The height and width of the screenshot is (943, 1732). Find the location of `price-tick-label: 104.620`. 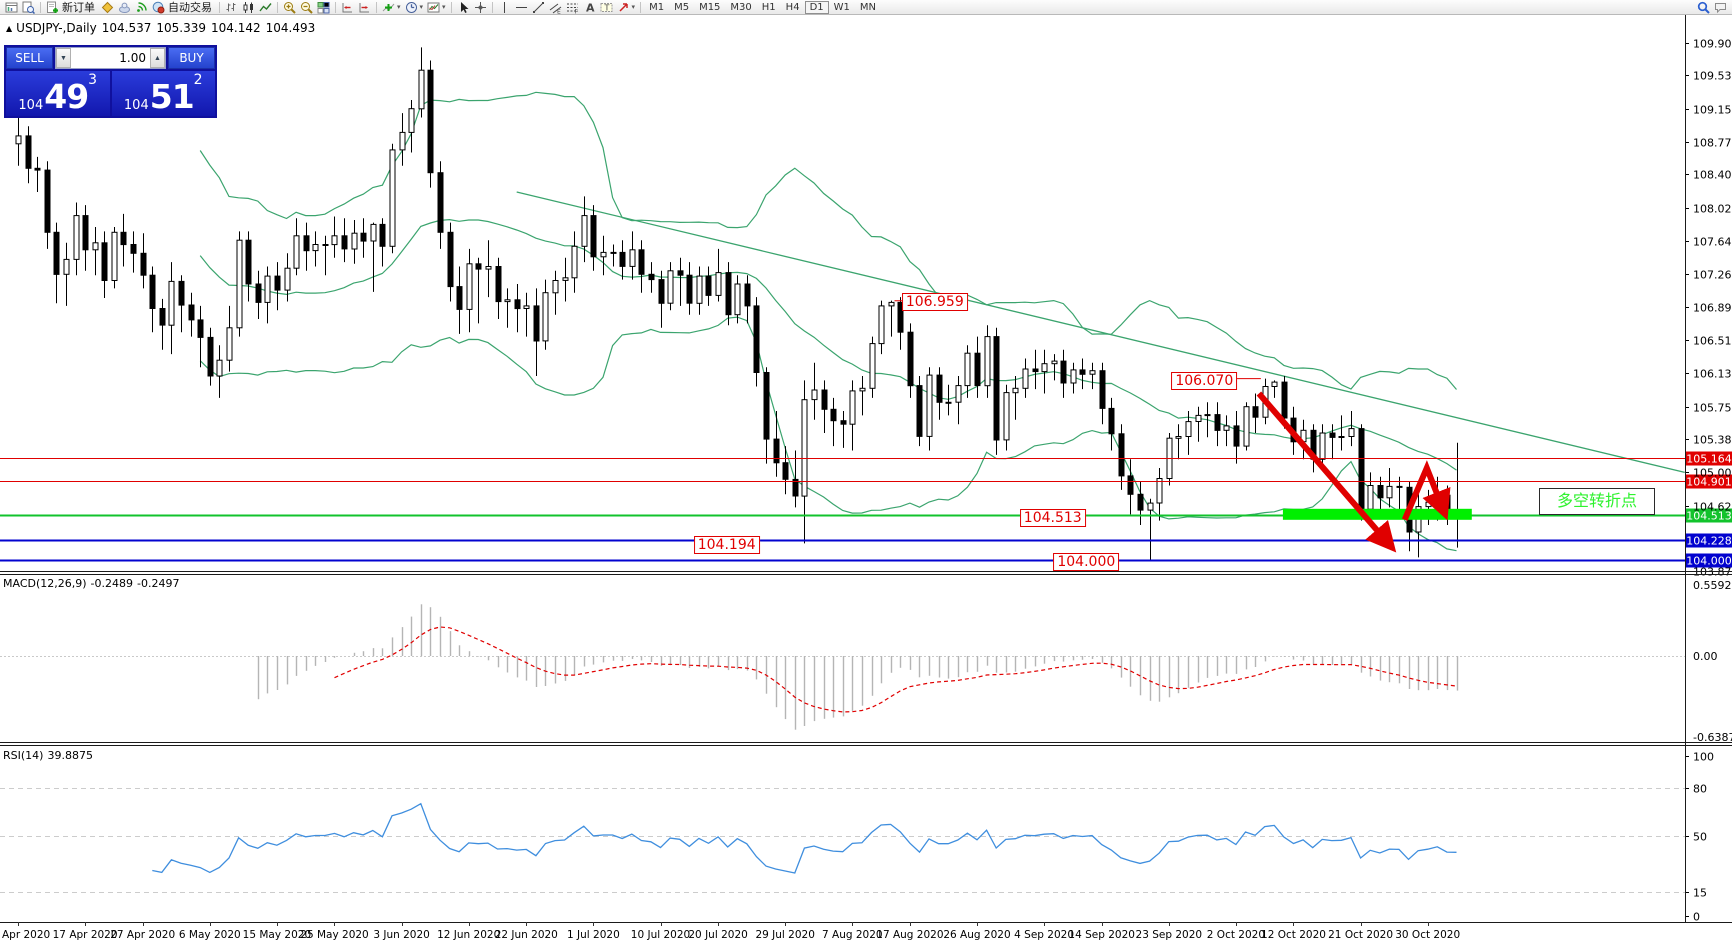

price-tick-label: 104.620 is located at coordinates (1712, 507).